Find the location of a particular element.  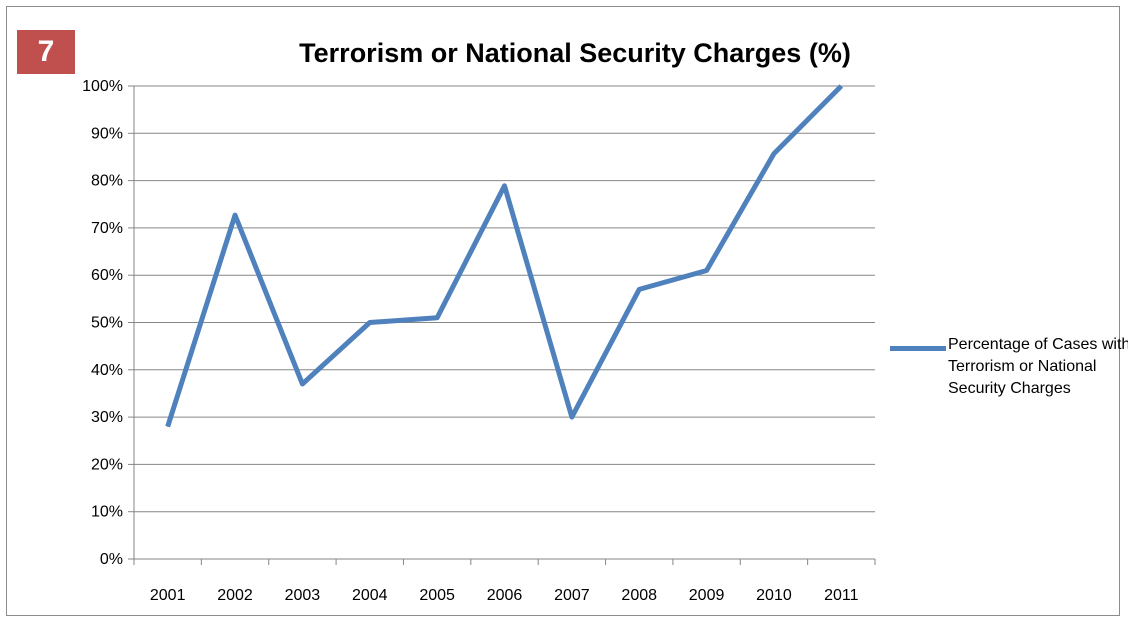

y-tick-label: 20% is located at coordinates (107, 464).